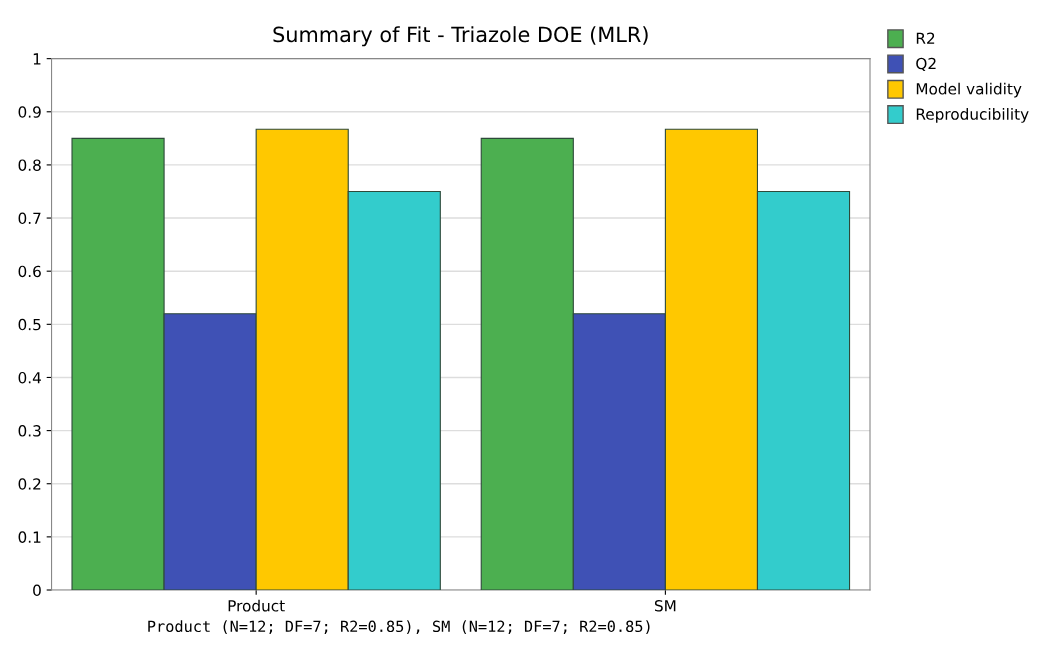 The width and height of the screenshot is (1052, 648). What do you see at coordinates (972, 115) in the screenshot?
I see `legend-label: Reproducibility` at bounding box center [972, 115].